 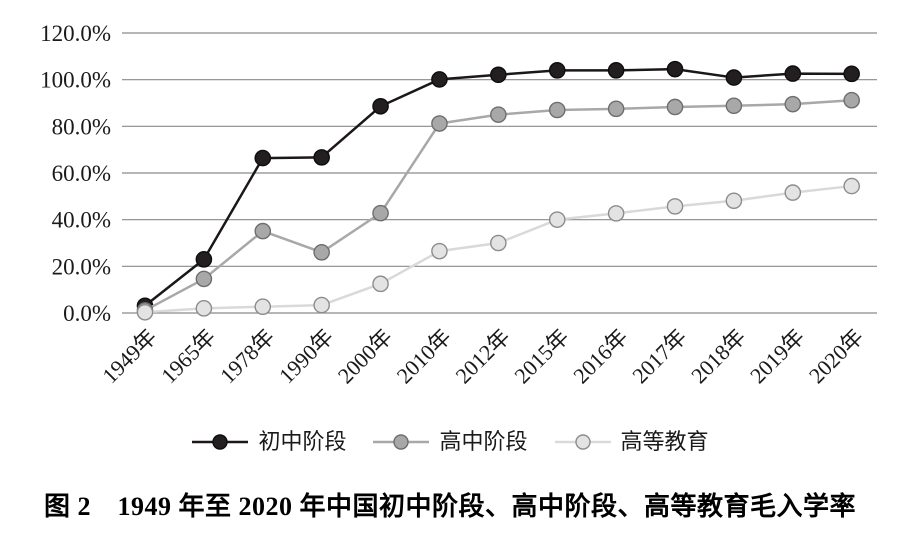 What do you see at coordinates (75, 80) in the screenshot?
I see `y-axis-tick-label: 100.0%` at bounding box center [75, 80].